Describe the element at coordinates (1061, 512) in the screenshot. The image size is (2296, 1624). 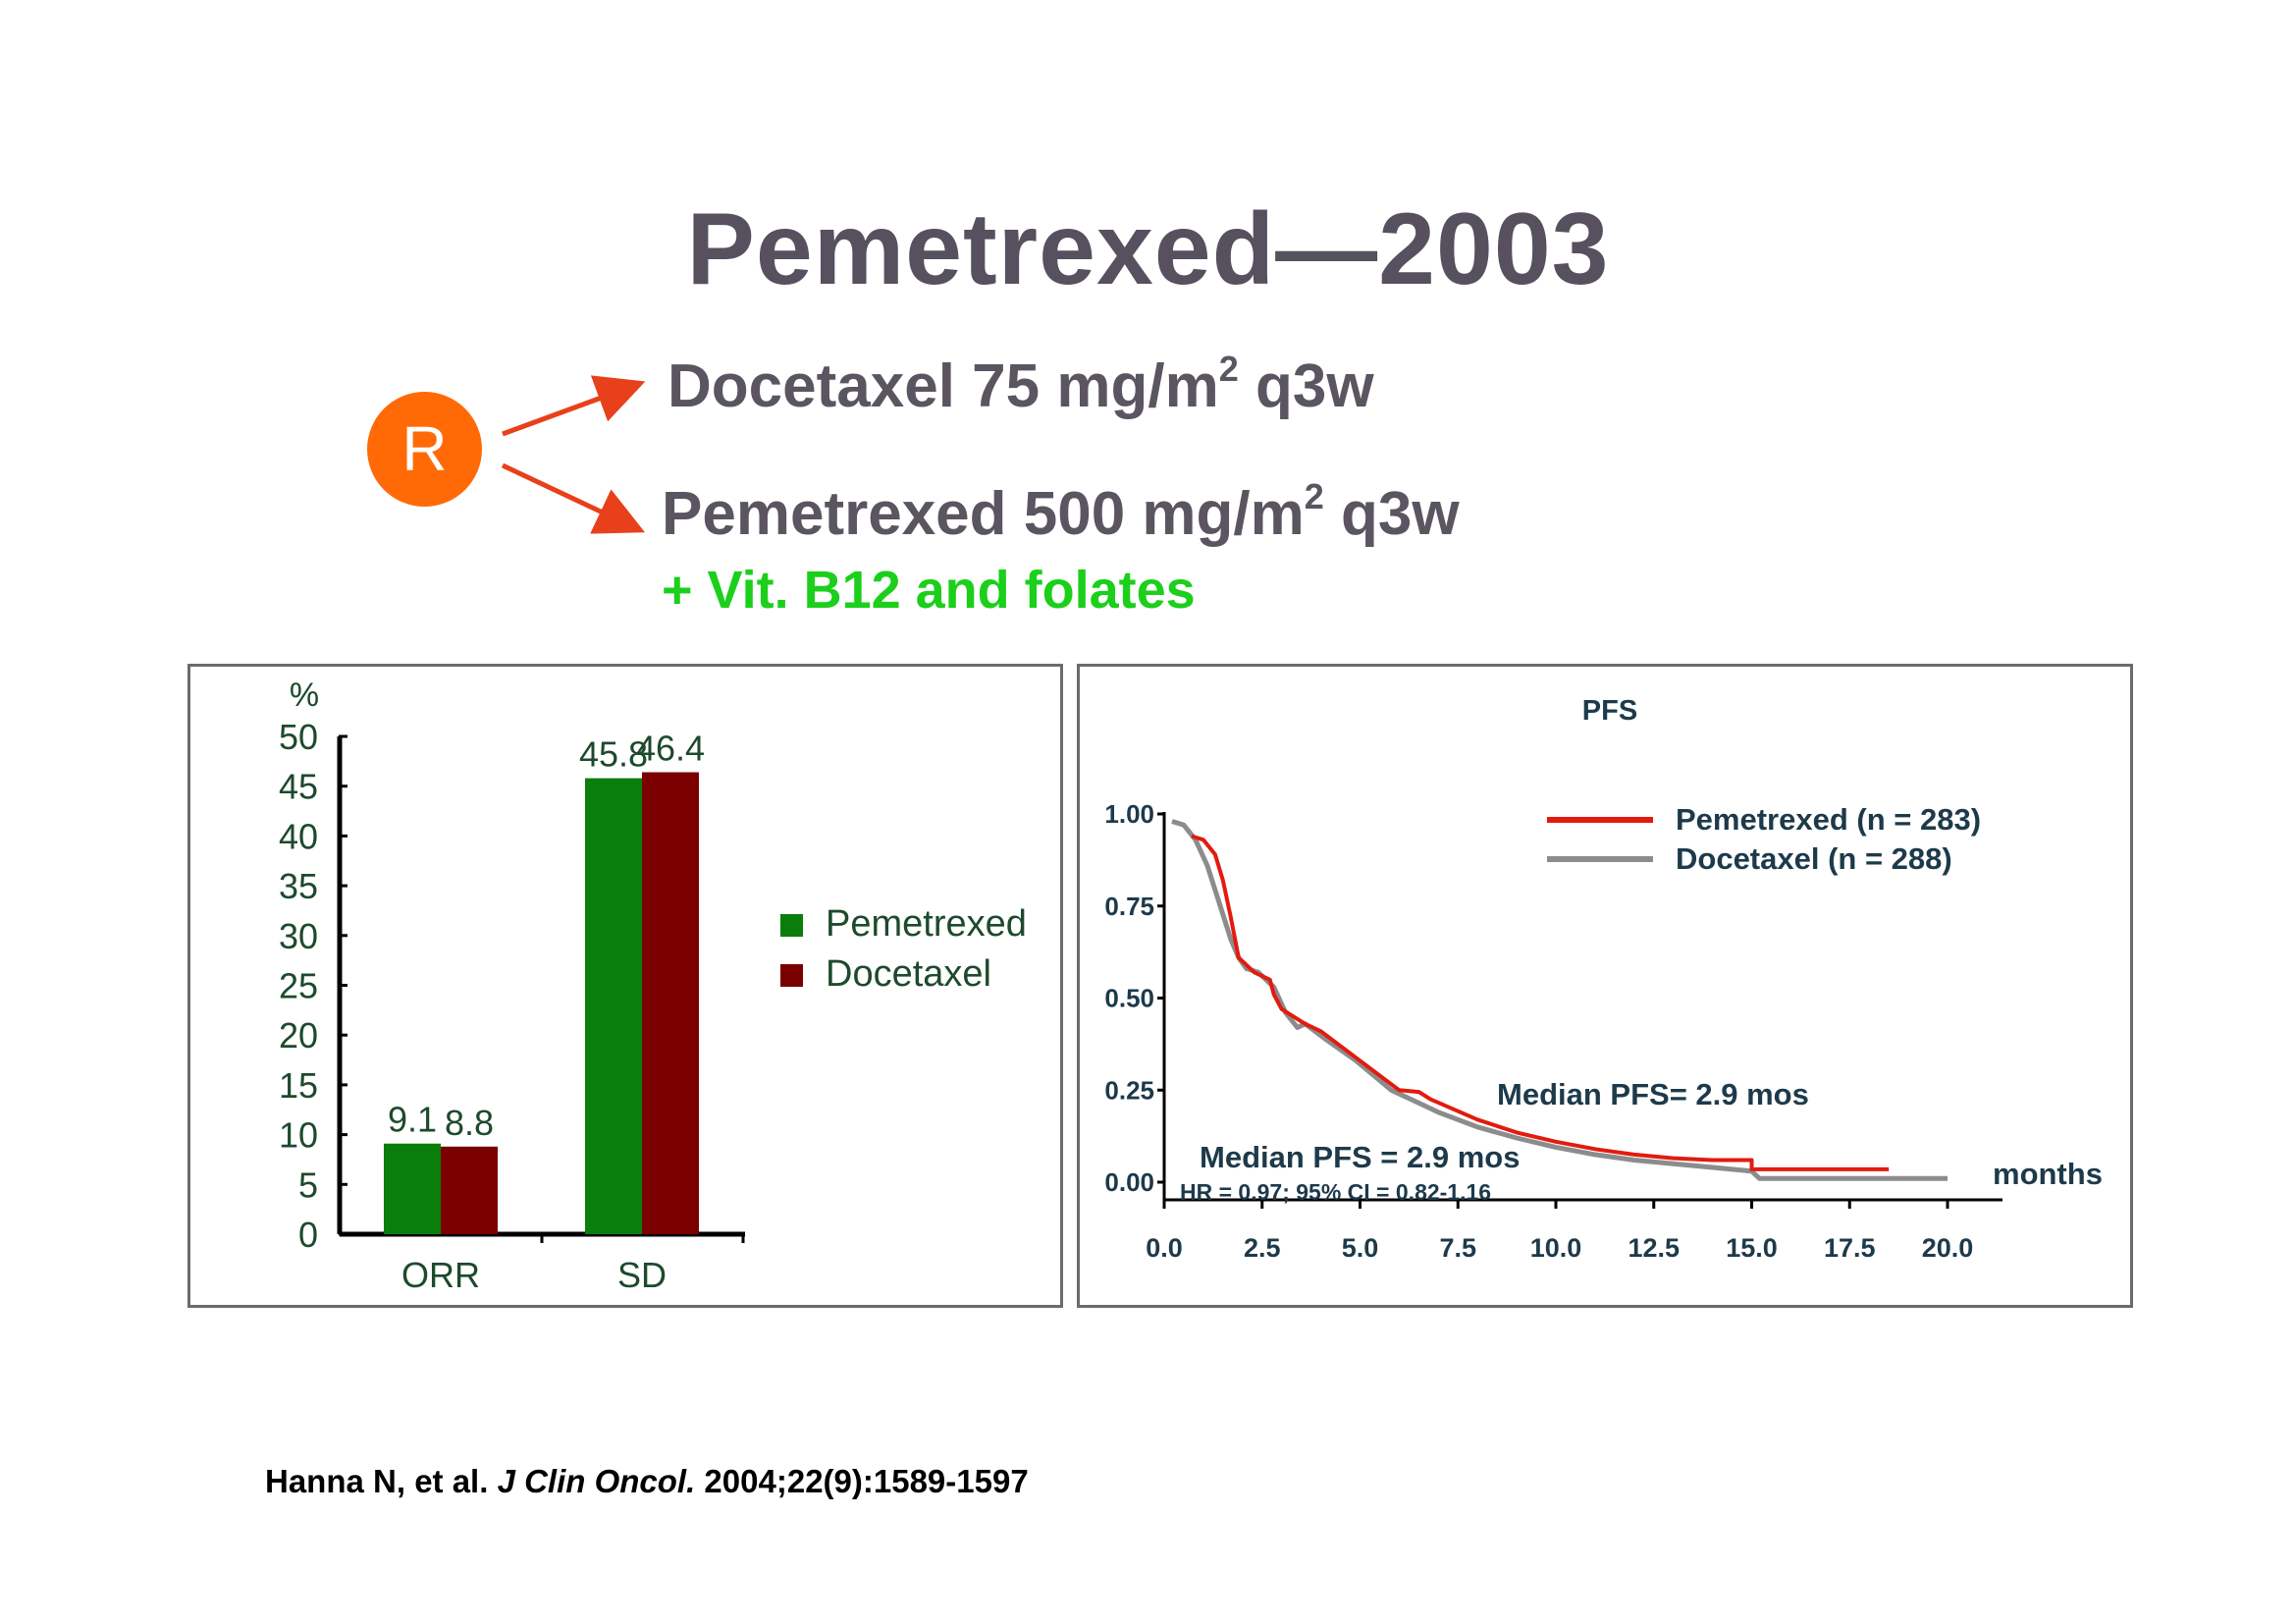
I see `arm-pemetrexed: Pemetrexed 500 mg/m2 q3w` at that location.